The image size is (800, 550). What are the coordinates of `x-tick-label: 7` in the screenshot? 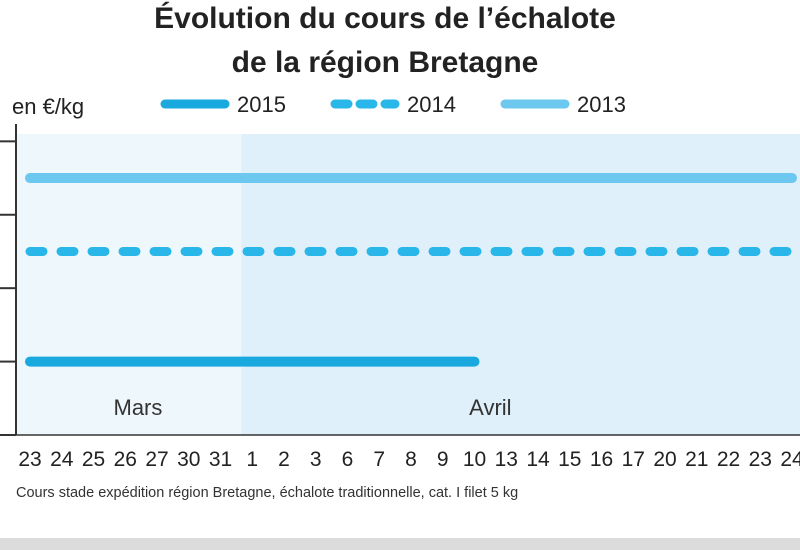 It's located at (379, 459).